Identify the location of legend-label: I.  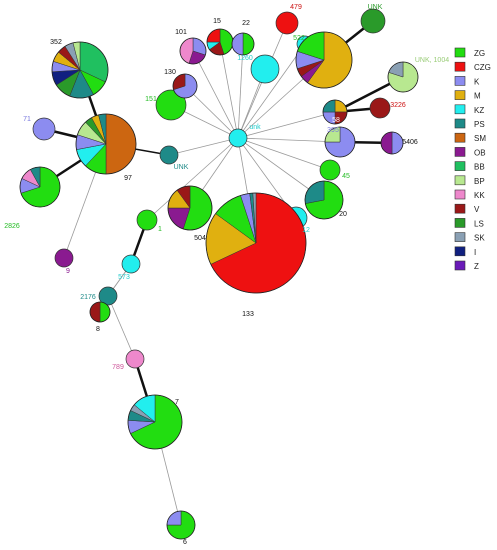
(475, 252).